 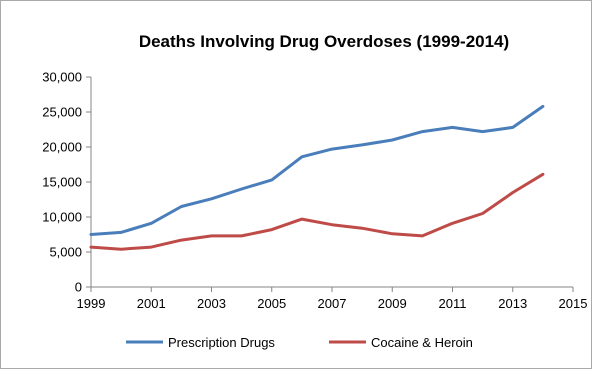 I want to click on x-axis-ticks: 1999 2001 2003 2005 2007 2009 2011 2013 2015, so click(x=332, y=299).